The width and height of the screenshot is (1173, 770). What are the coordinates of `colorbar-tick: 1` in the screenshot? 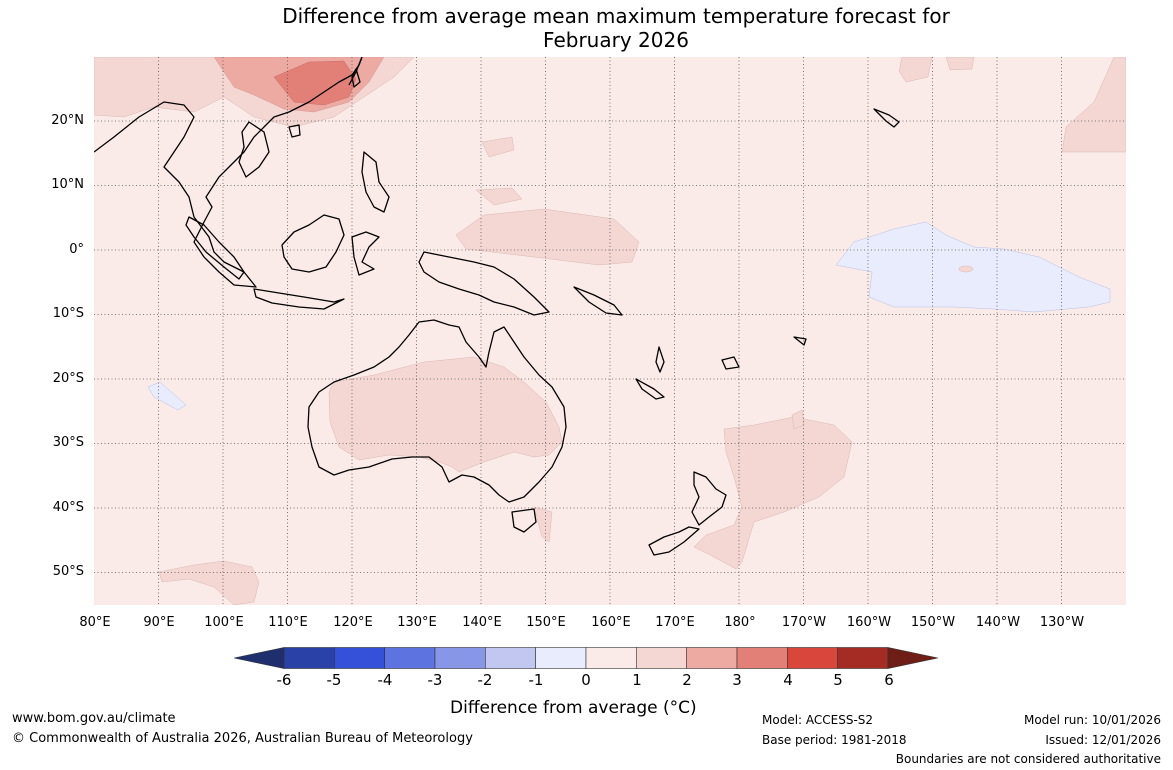 It's located at (637, 680).